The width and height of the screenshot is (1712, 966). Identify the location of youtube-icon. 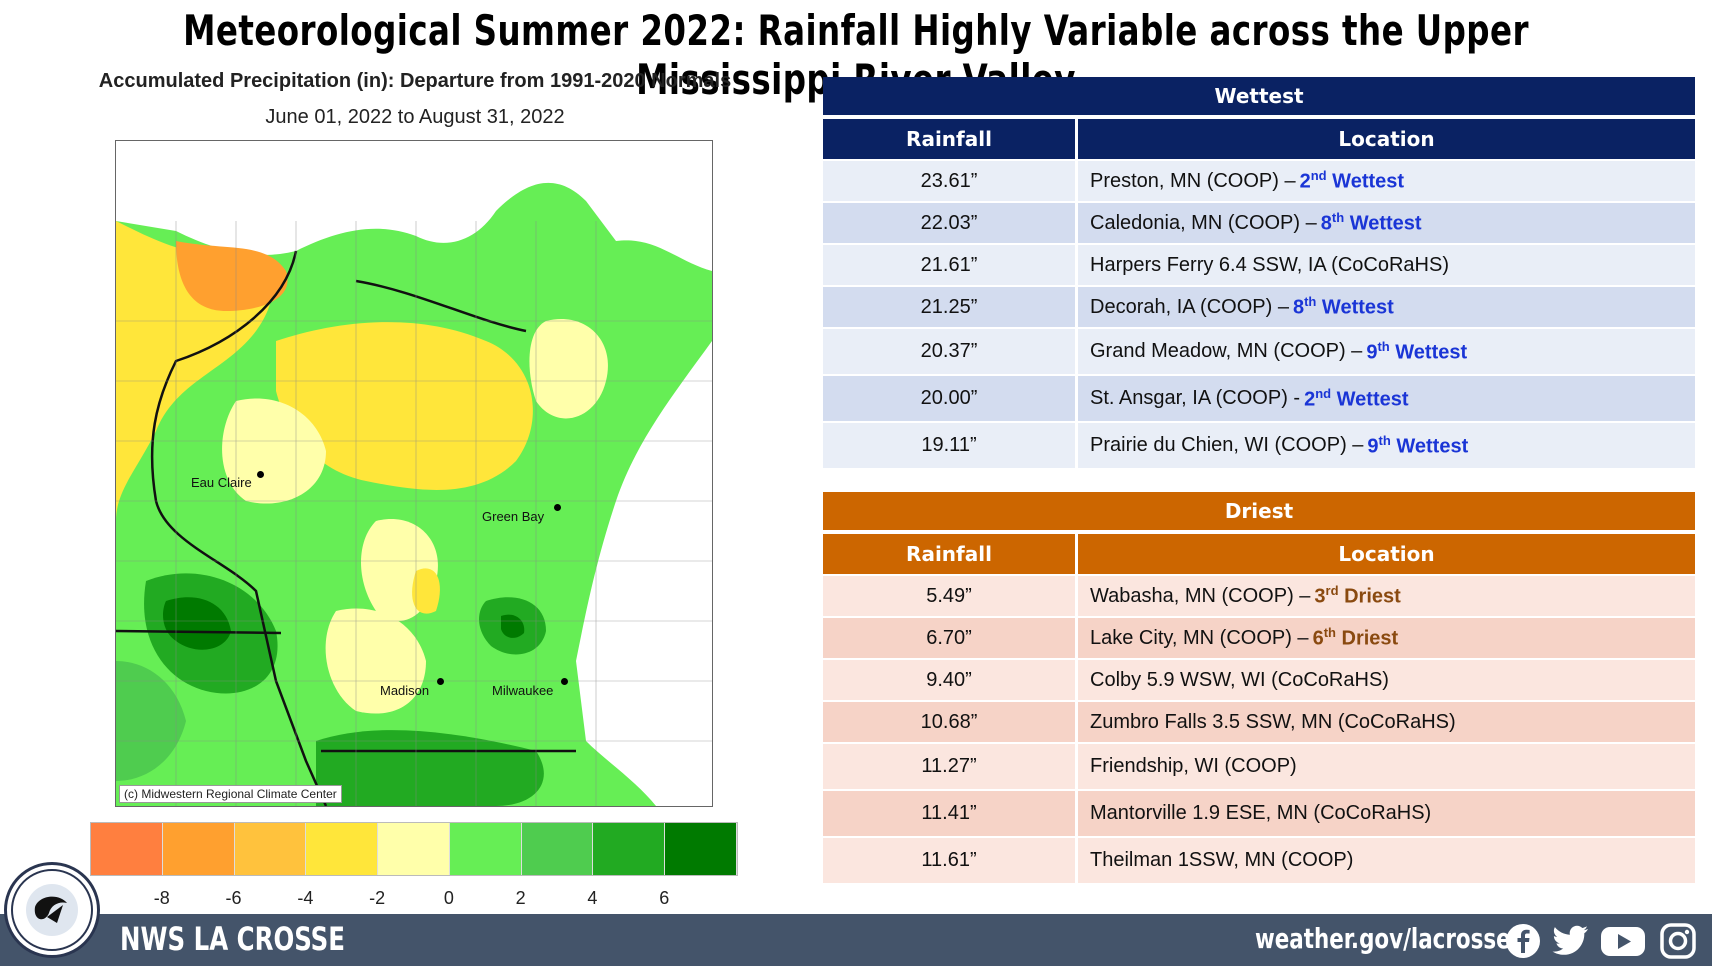
(1623, 941).